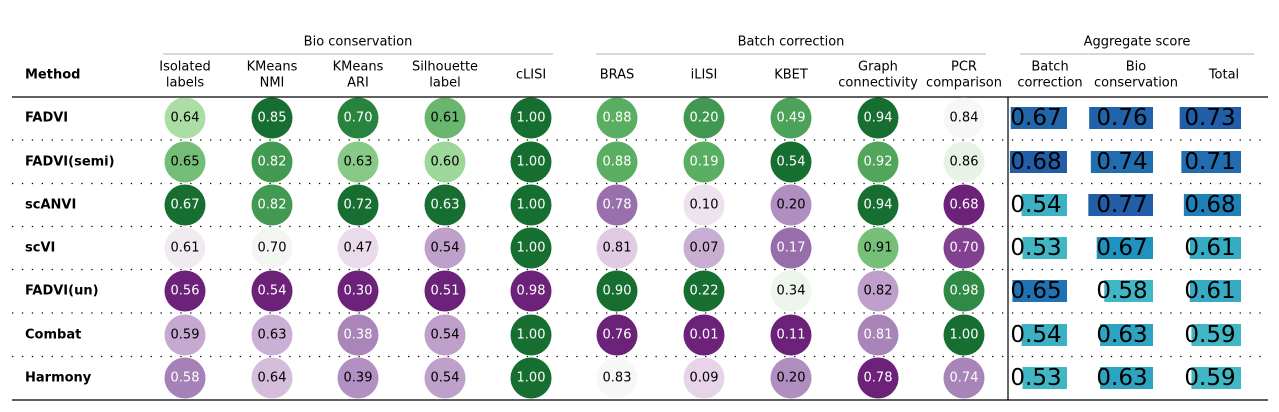  Describe the element at coordinates (185, 378) in the screenshot. I see `metric-value-label: 0.58` at that location.